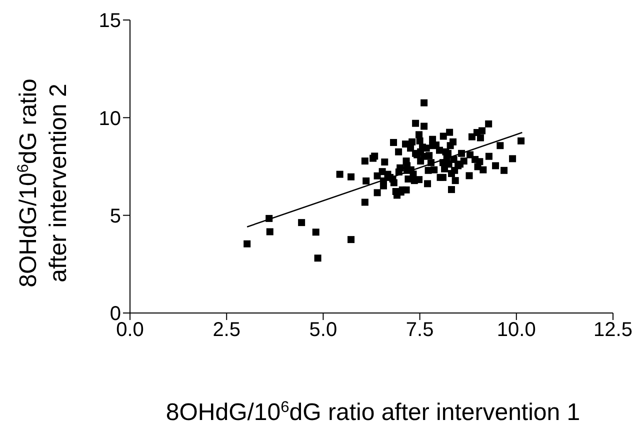  I want to click on x-tick-label: 7.5, so click(420, 330).